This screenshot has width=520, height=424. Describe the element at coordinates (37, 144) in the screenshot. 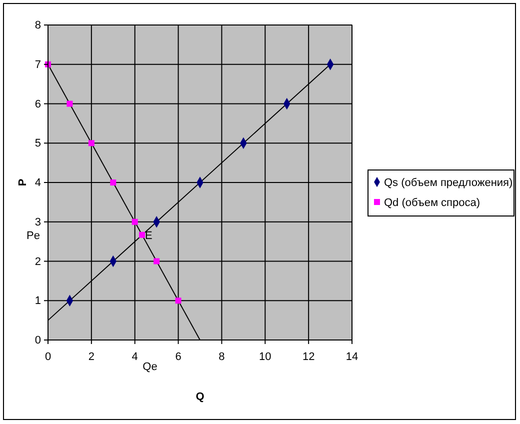

I see `y-tick-label: 5` at that location.